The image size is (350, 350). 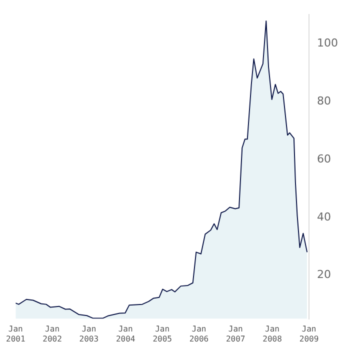 What do you see at coordinates (327, 43) in the screenshot?
I see `y-tick-label: 100` at bounding box center [327, 43].